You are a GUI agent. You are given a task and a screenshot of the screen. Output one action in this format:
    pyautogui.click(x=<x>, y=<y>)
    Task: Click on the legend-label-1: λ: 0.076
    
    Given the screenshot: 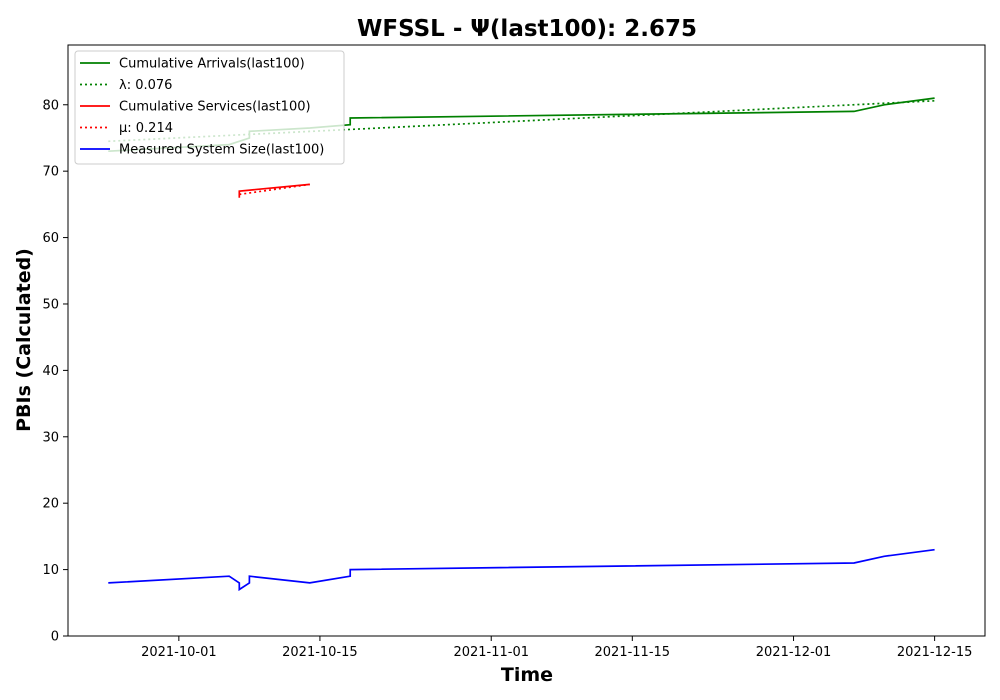 What is the action you would take?
    pyautogui.click(x=145, y=85)
    